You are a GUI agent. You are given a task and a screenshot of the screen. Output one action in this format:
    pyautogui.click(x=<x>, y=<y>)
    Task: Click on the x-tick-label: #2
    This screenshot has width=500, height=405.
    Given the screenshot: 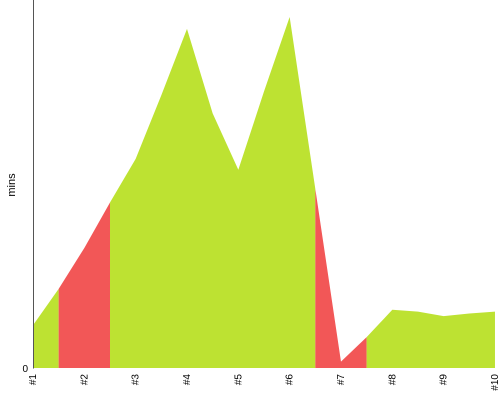 What is the action you would take?
    pyautogui.click(x=84, y=380)
    